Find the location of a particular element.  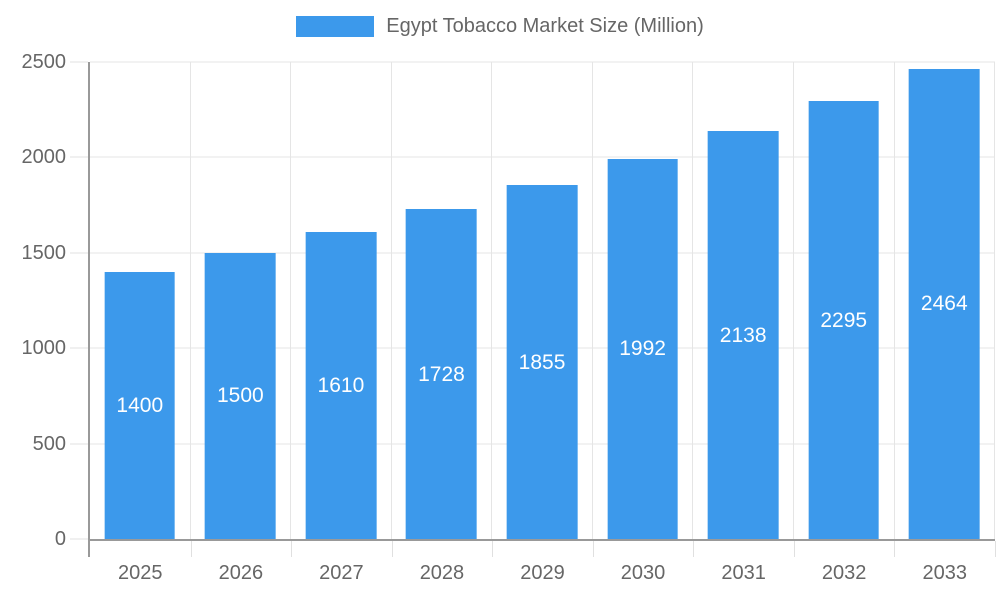

y-axis-tick-label: 1500 is located at coordinates (44, 252).